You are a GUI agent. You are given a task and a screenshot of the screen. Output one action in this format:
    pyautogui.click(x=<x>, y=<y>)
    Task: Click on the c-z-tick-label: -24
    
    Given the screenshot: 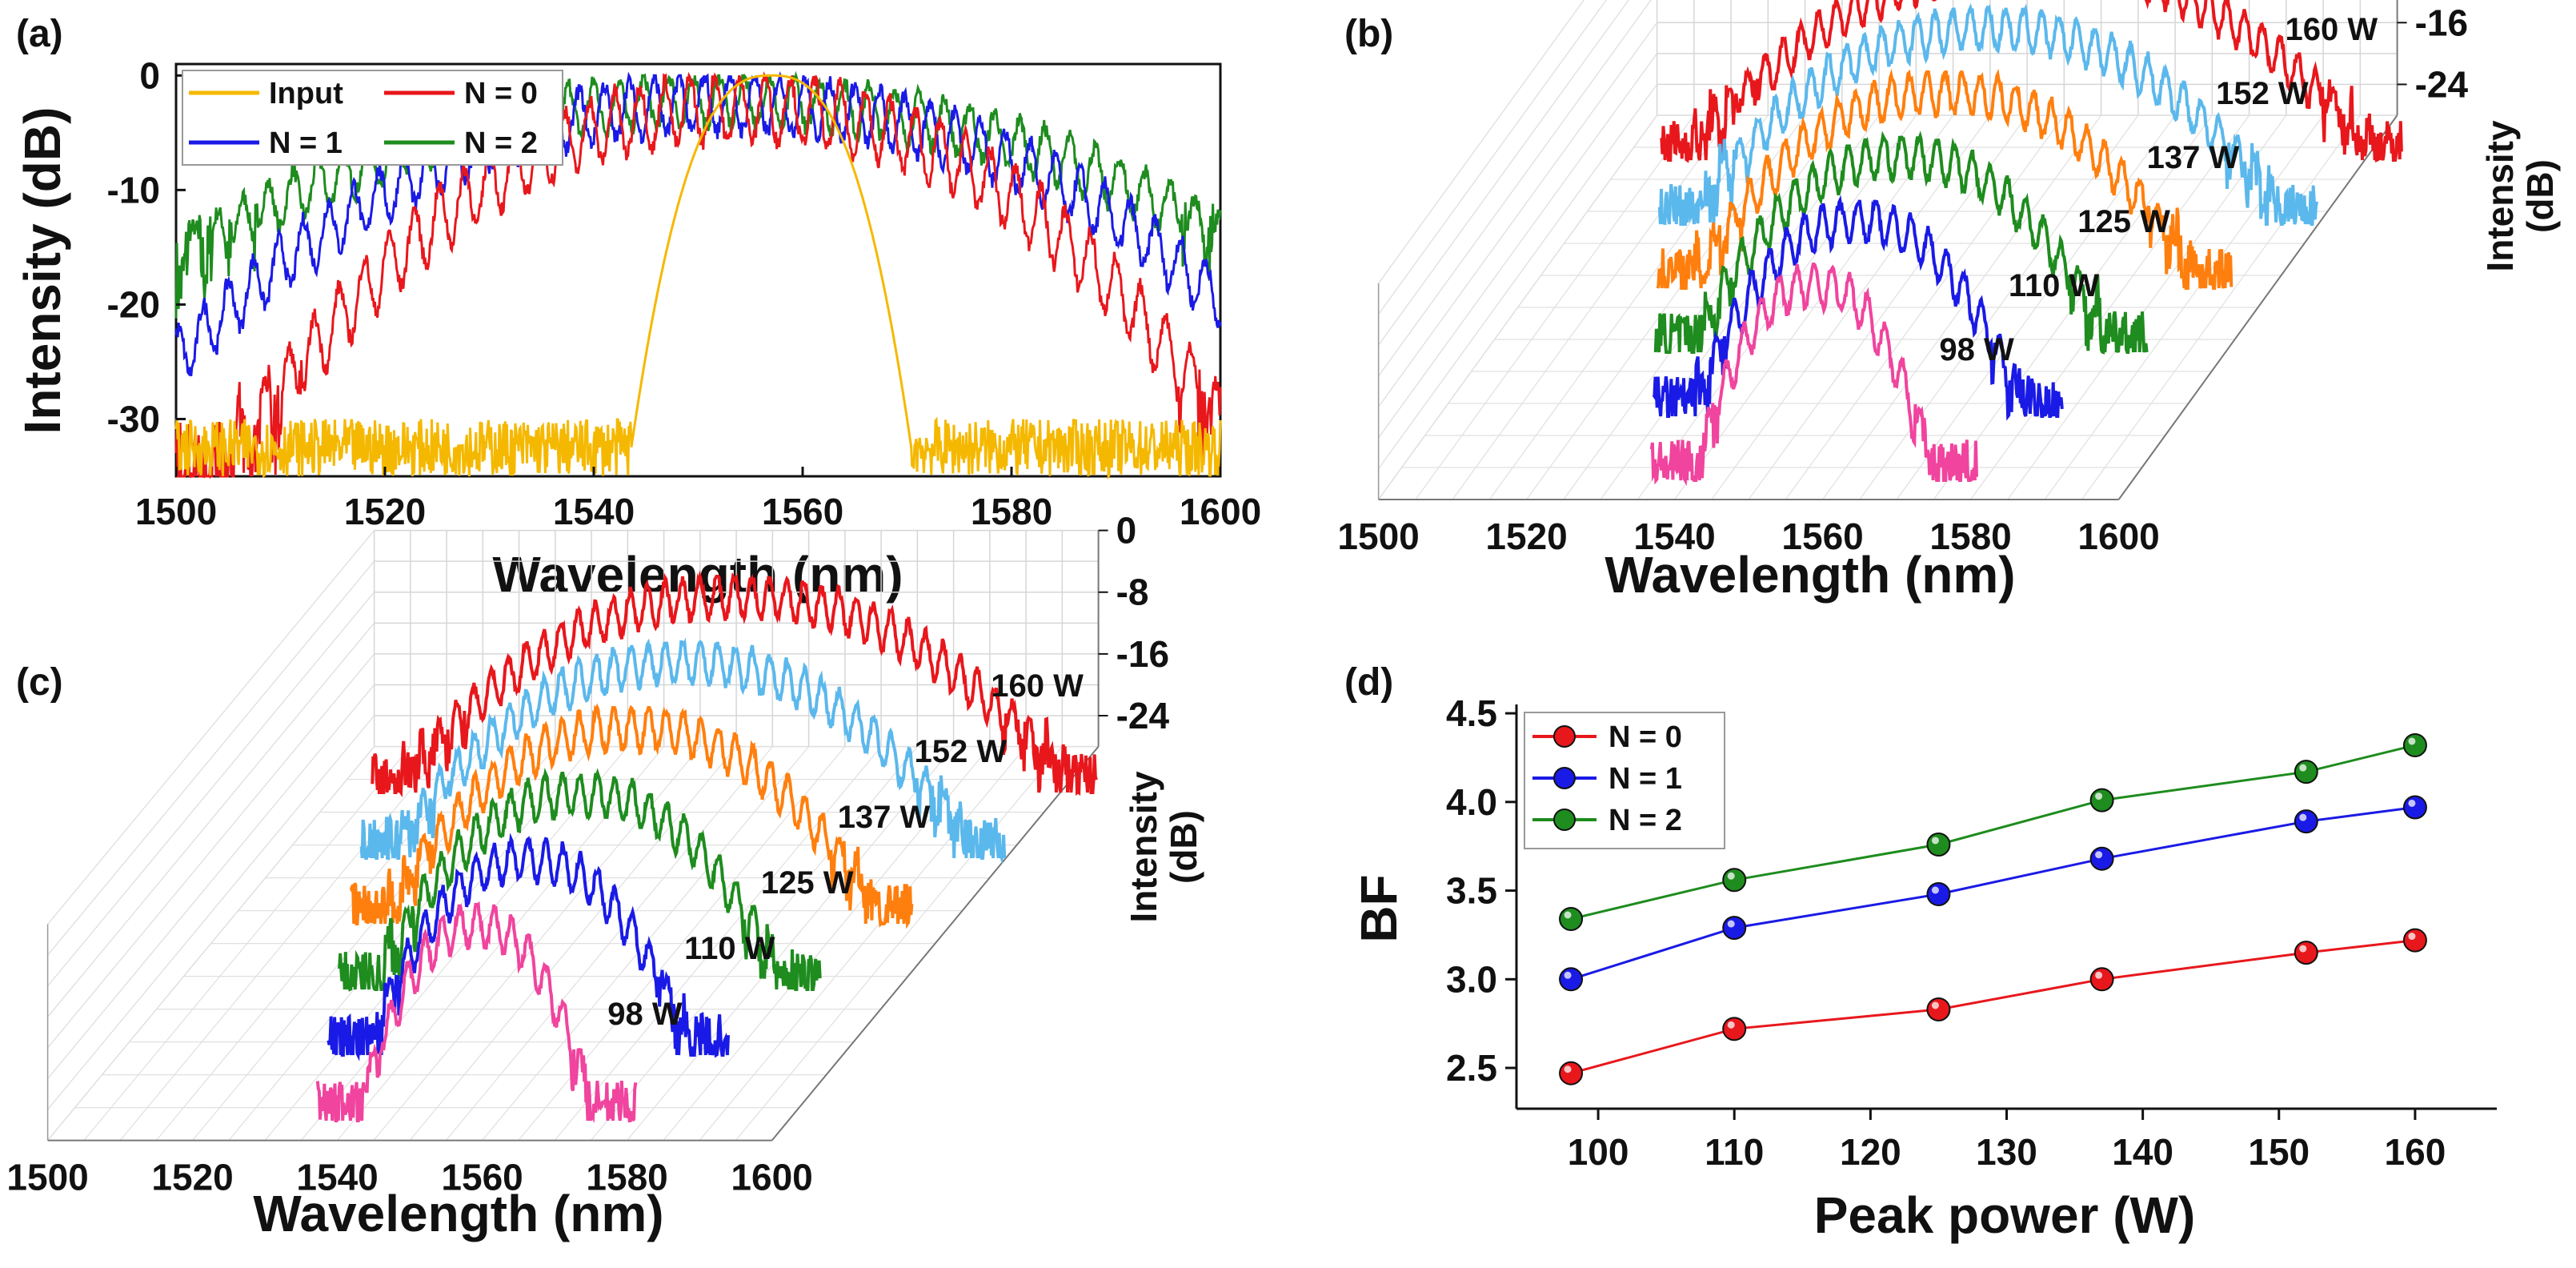 What is the action you would take?
    pyautogui.click(x=1143, y=715)
    